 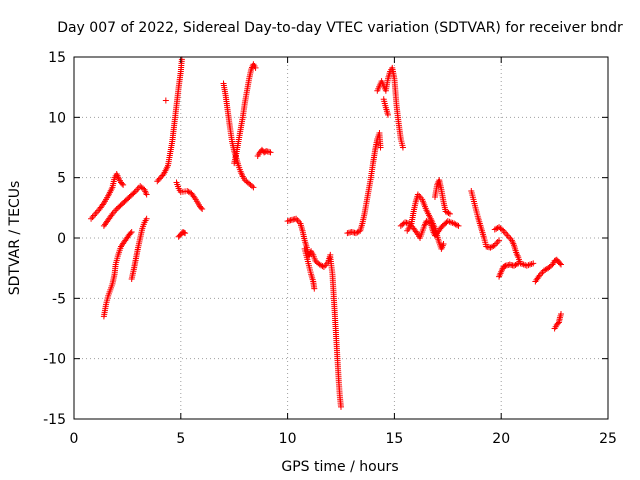 I want to click on y-tick-label: 15, so click(x=57, y=58).